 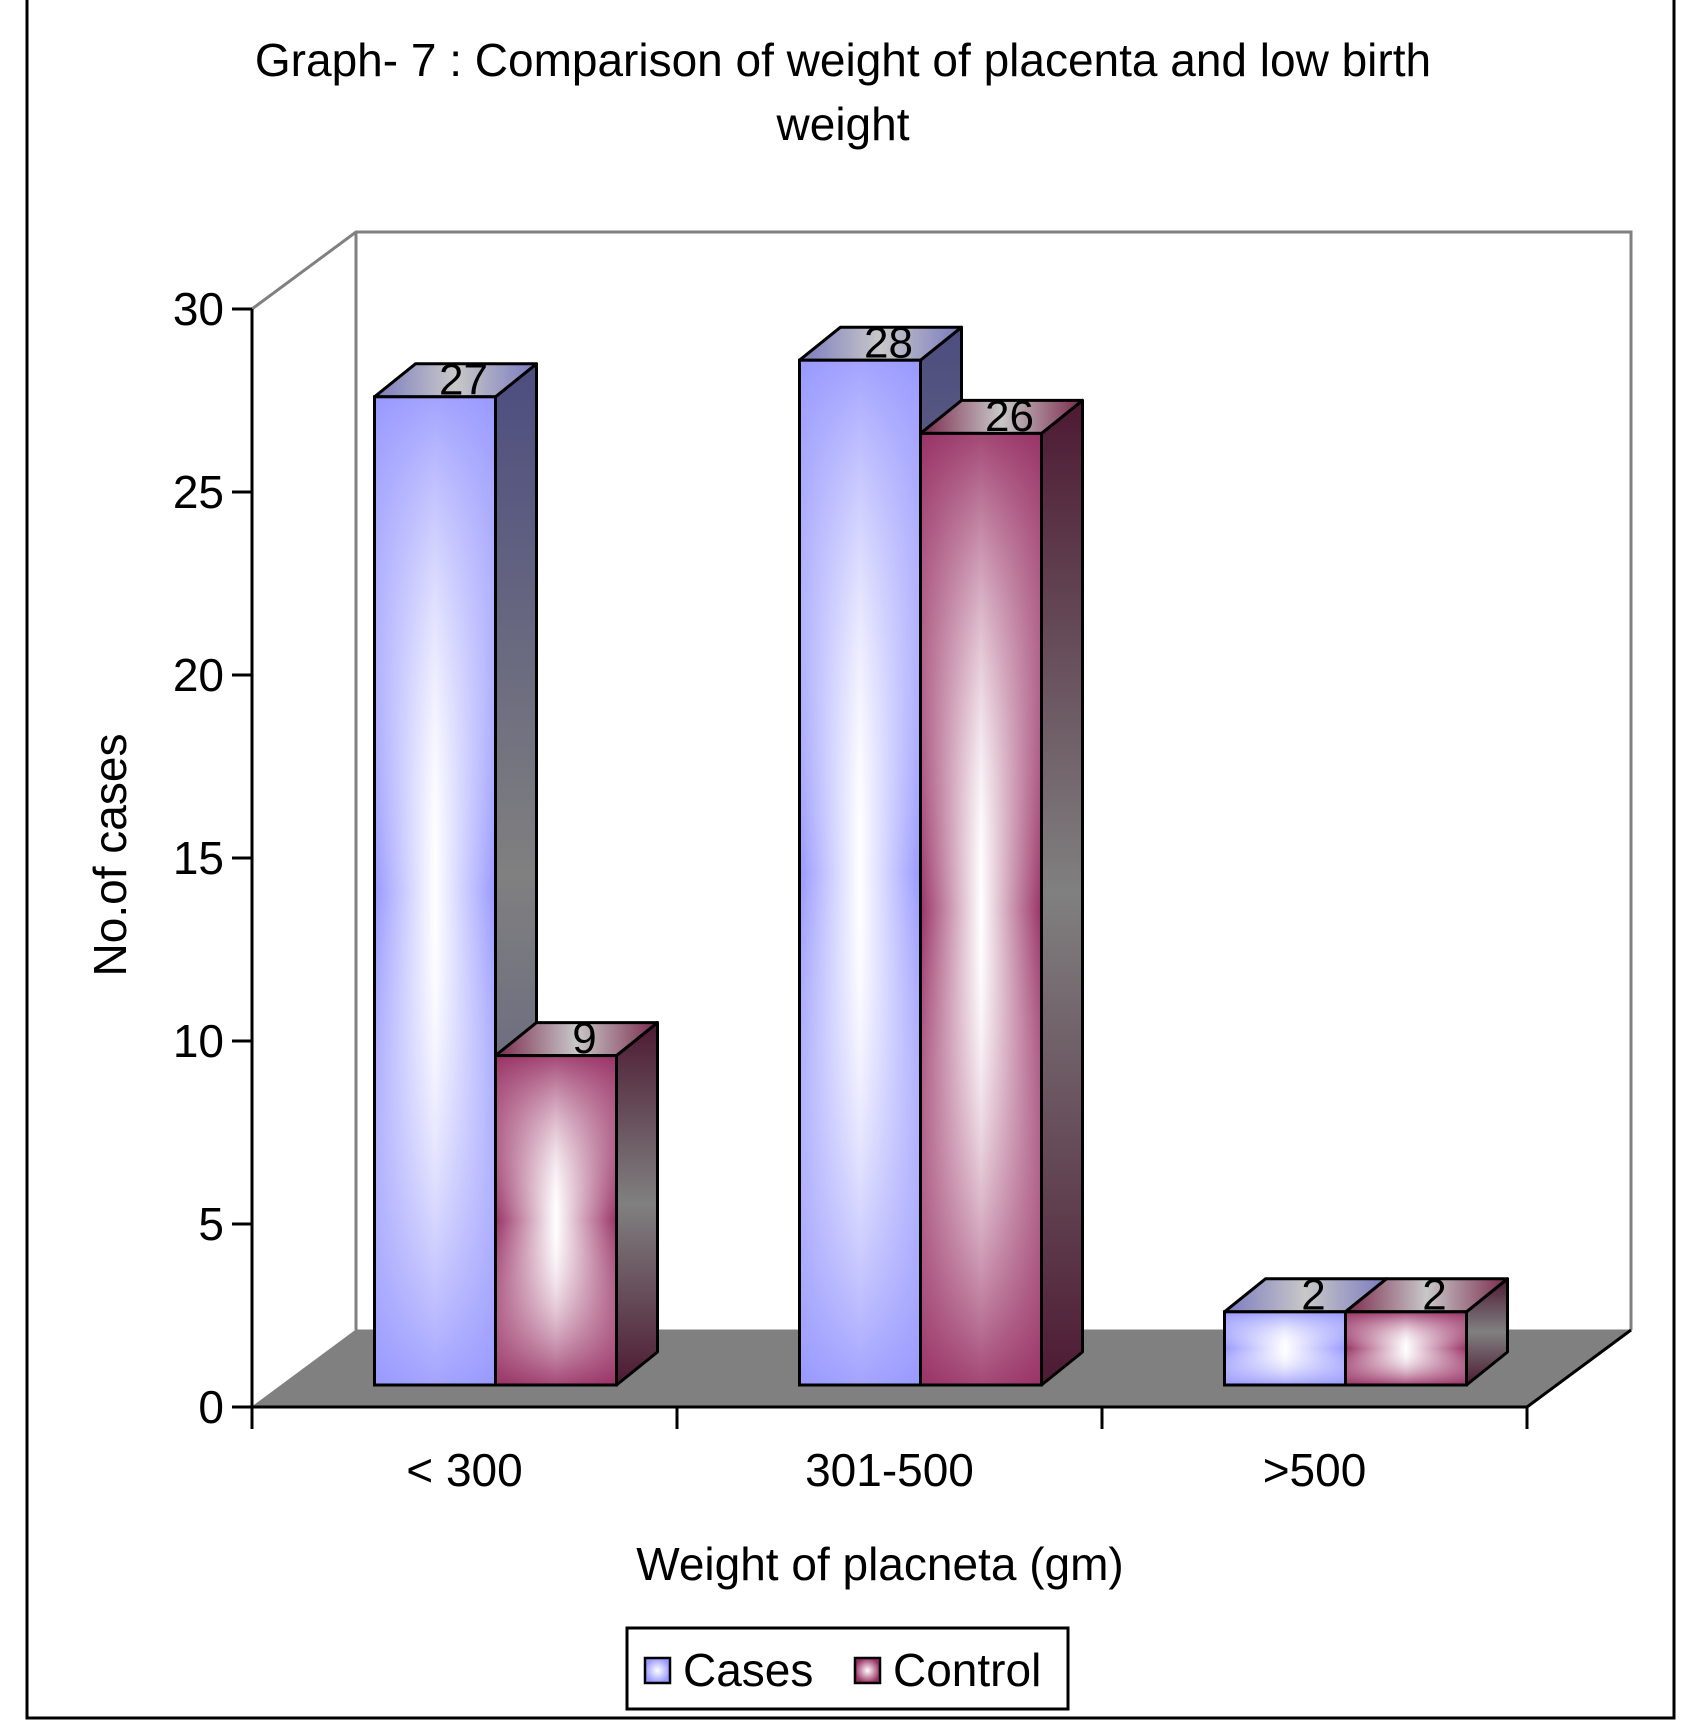 I want to click on data-label-cases: 28, so click(x=888, y=343).